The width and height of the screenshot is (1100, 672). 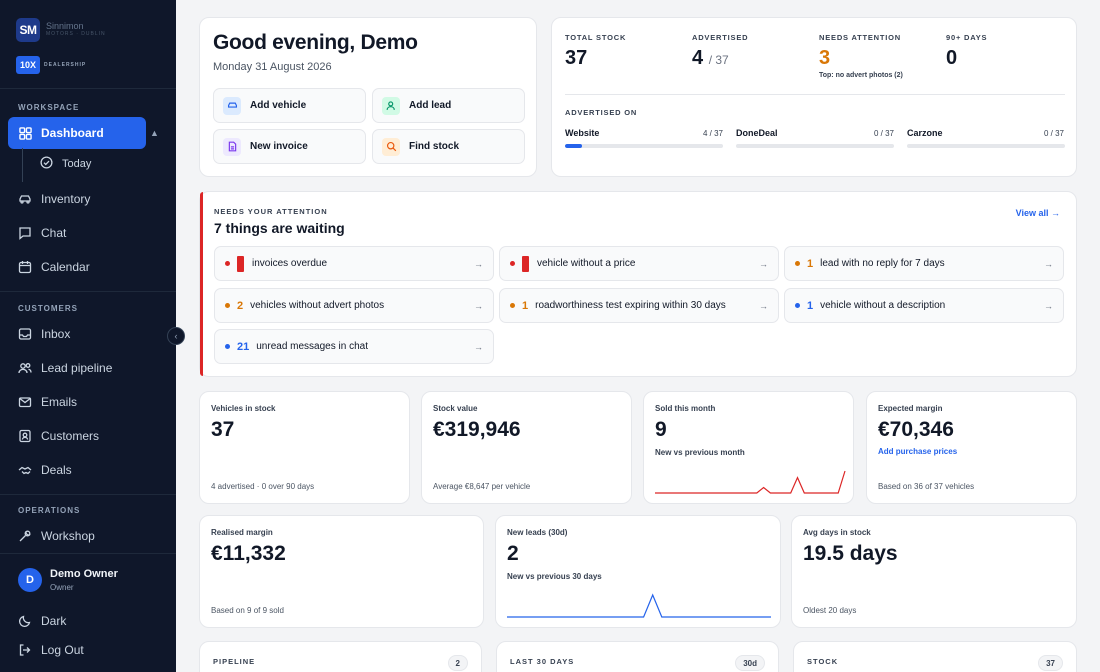 I want to click on brand-logo: SM Sinnimon MOTORS · DUBLIN, so click(x=61, y=30).